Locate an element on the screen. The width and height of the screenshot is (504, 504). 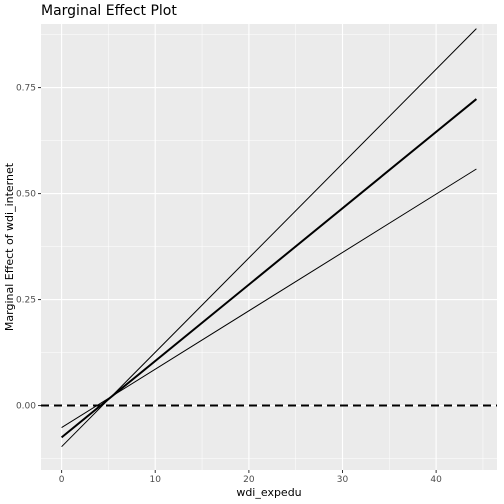
x-tick-label: 0 is located at coordinates (62, 480).